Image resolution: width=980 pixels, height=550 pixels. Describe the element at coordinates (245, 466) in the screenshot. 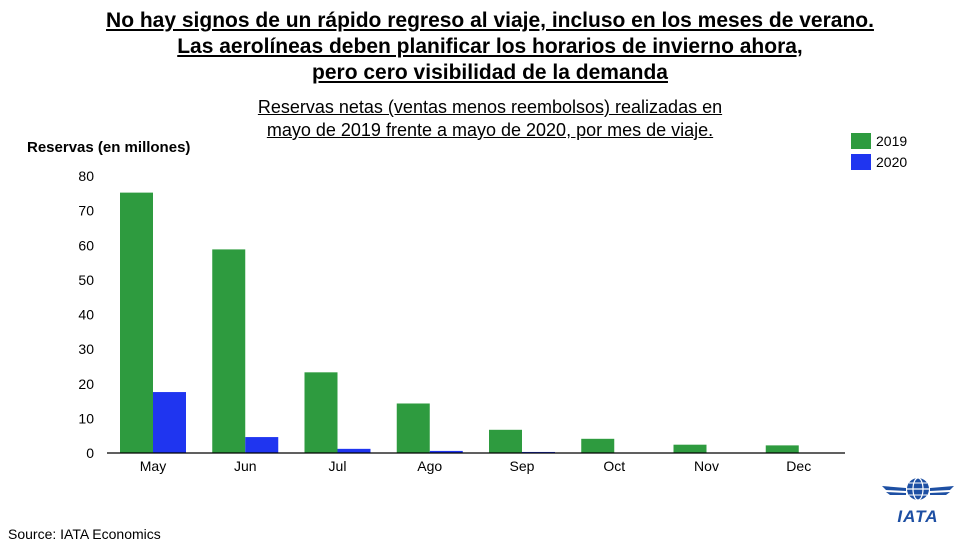

I see `x-tick-label: Jun` at that location.